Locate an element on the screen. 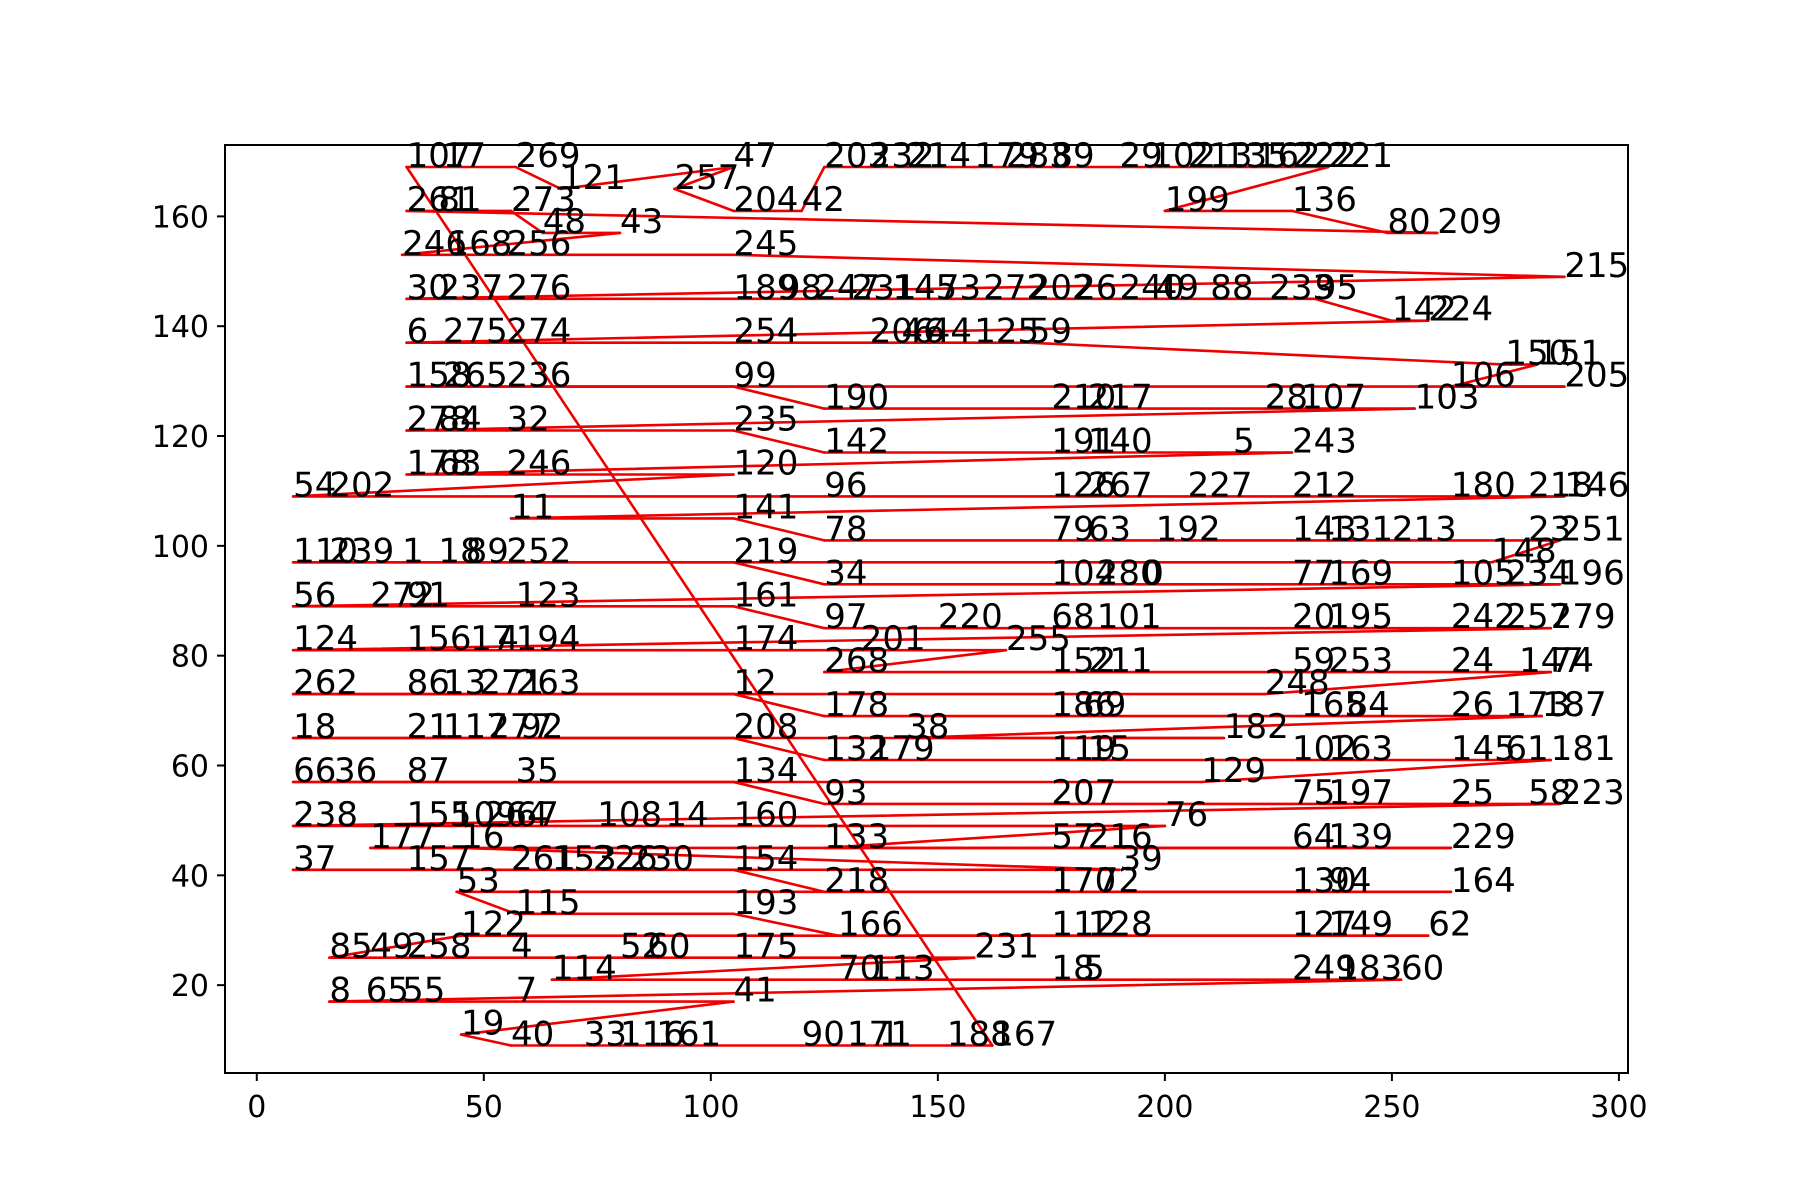 This screenshot has width=1800, height=1200. point-label: 40 is located at coordinates (532, 1035).